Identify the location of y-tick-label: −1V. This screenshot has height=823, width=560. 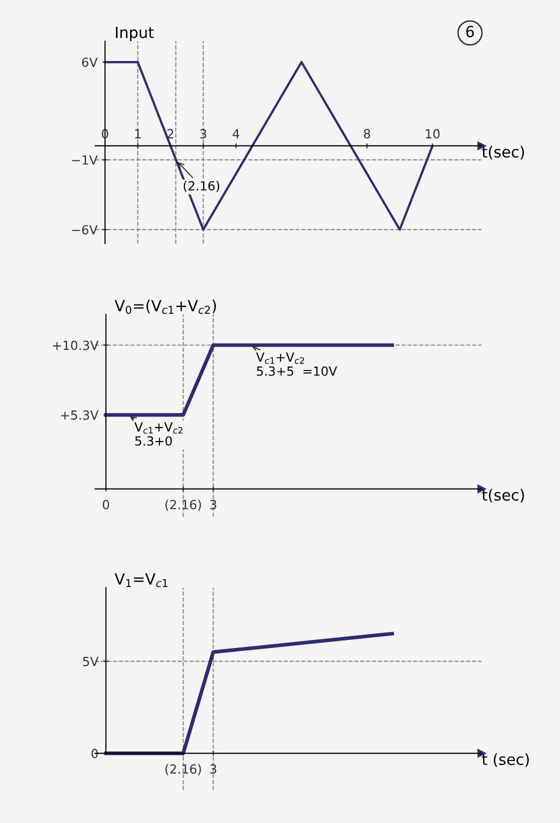
(85, 160).